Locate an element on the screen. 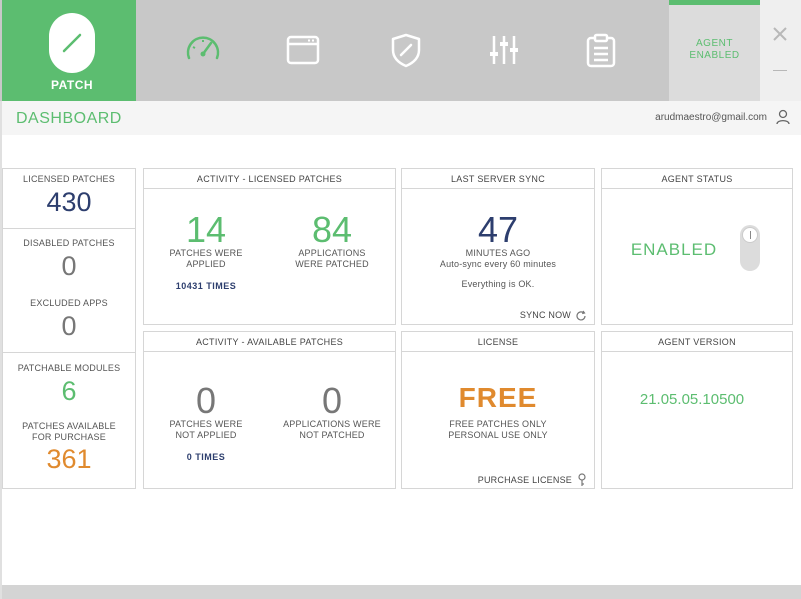 Image resolution: width=801 pixels, height=599 pixels. patches-available-value: 361 is located at coordinates (69, 459).